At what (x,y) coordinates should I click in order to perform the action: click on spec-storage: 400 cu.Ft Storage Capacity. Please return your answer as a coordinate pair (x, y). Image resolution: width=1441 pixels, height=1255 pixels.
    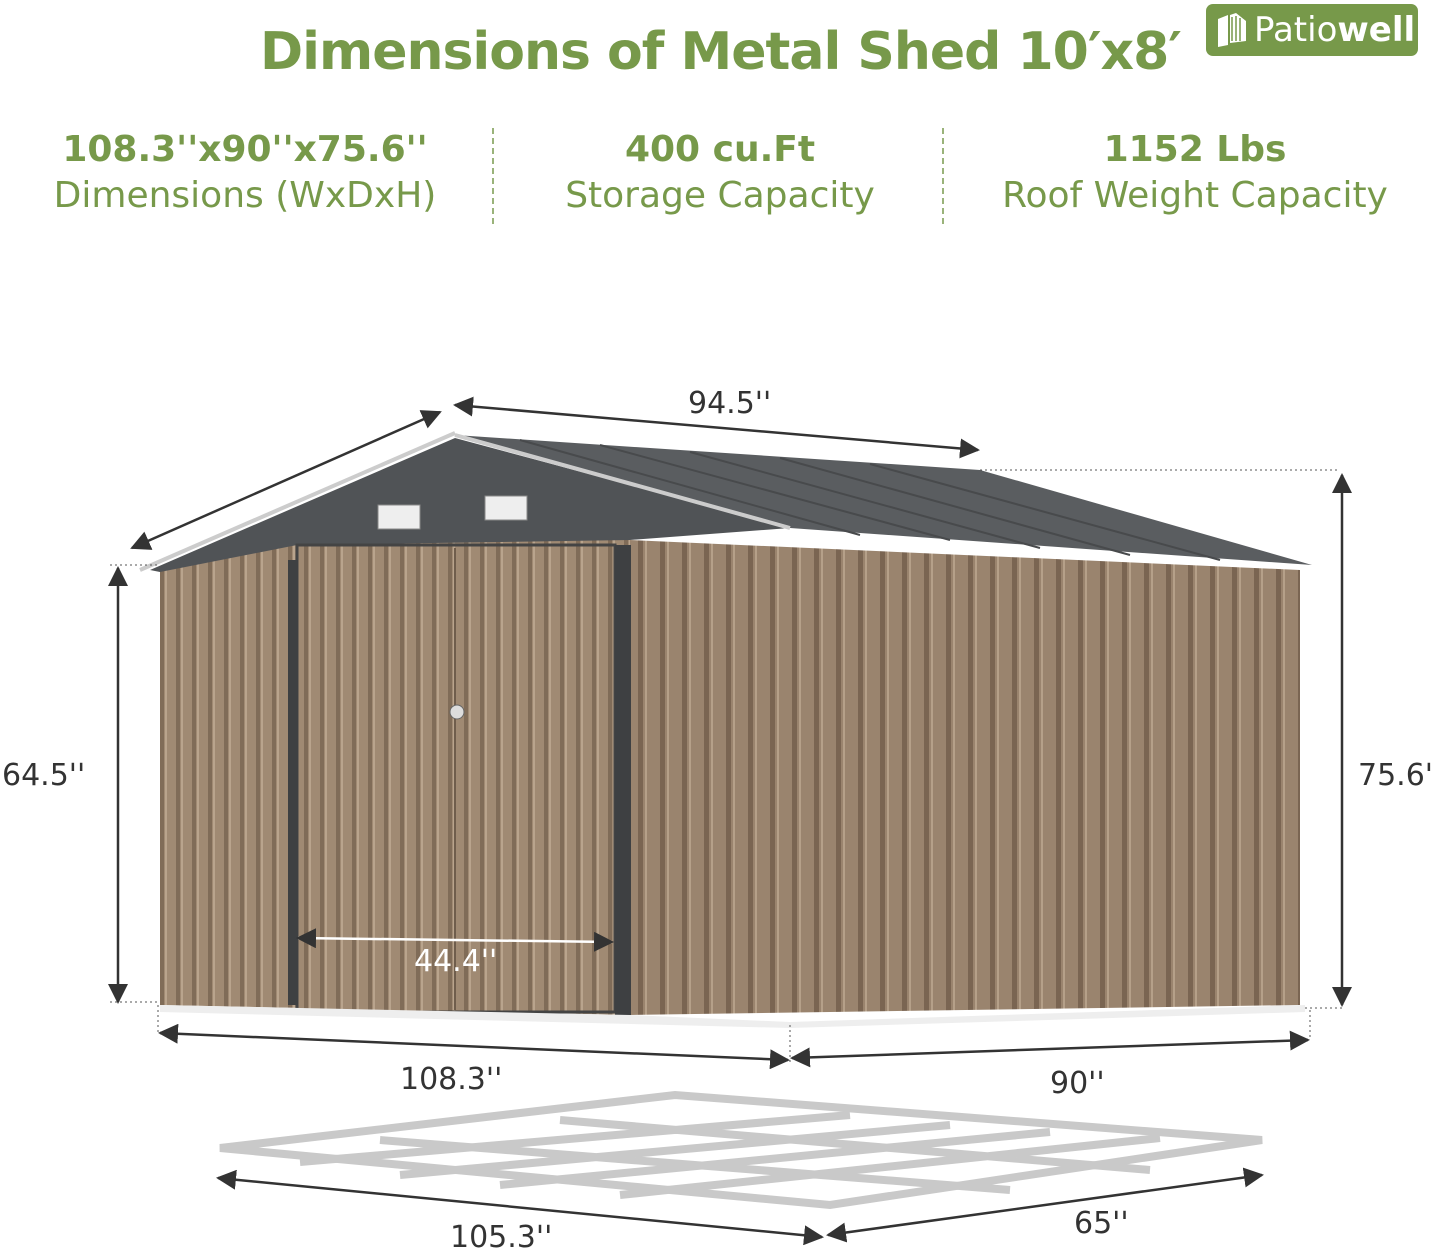
    Looking at the image, I should click on (720, 174).